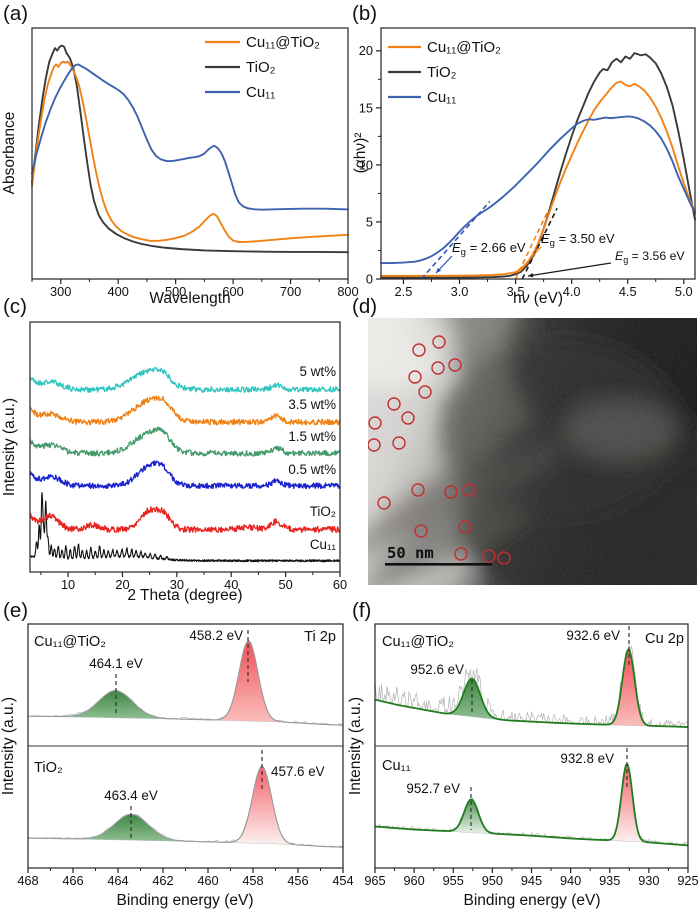 The height and width of the screenshot is (920, 700). What do you see at coordinates (664, 639) in the screenshot?
I see `region-label-cu2p: Cu 2p` at bounding box center [664, 639].